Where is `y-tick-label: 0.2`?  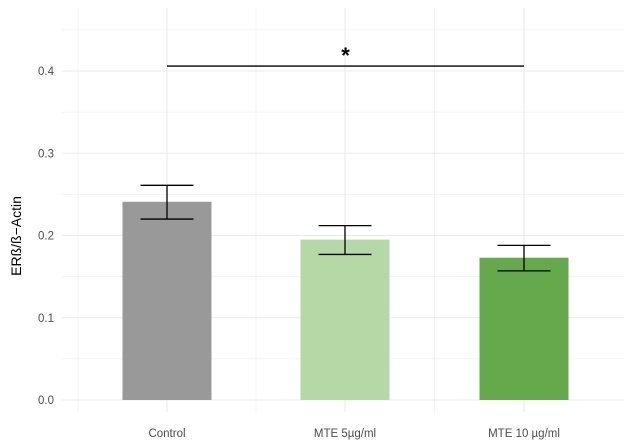 y-tick-label: 0.2 is located at coordinates (46, 237).